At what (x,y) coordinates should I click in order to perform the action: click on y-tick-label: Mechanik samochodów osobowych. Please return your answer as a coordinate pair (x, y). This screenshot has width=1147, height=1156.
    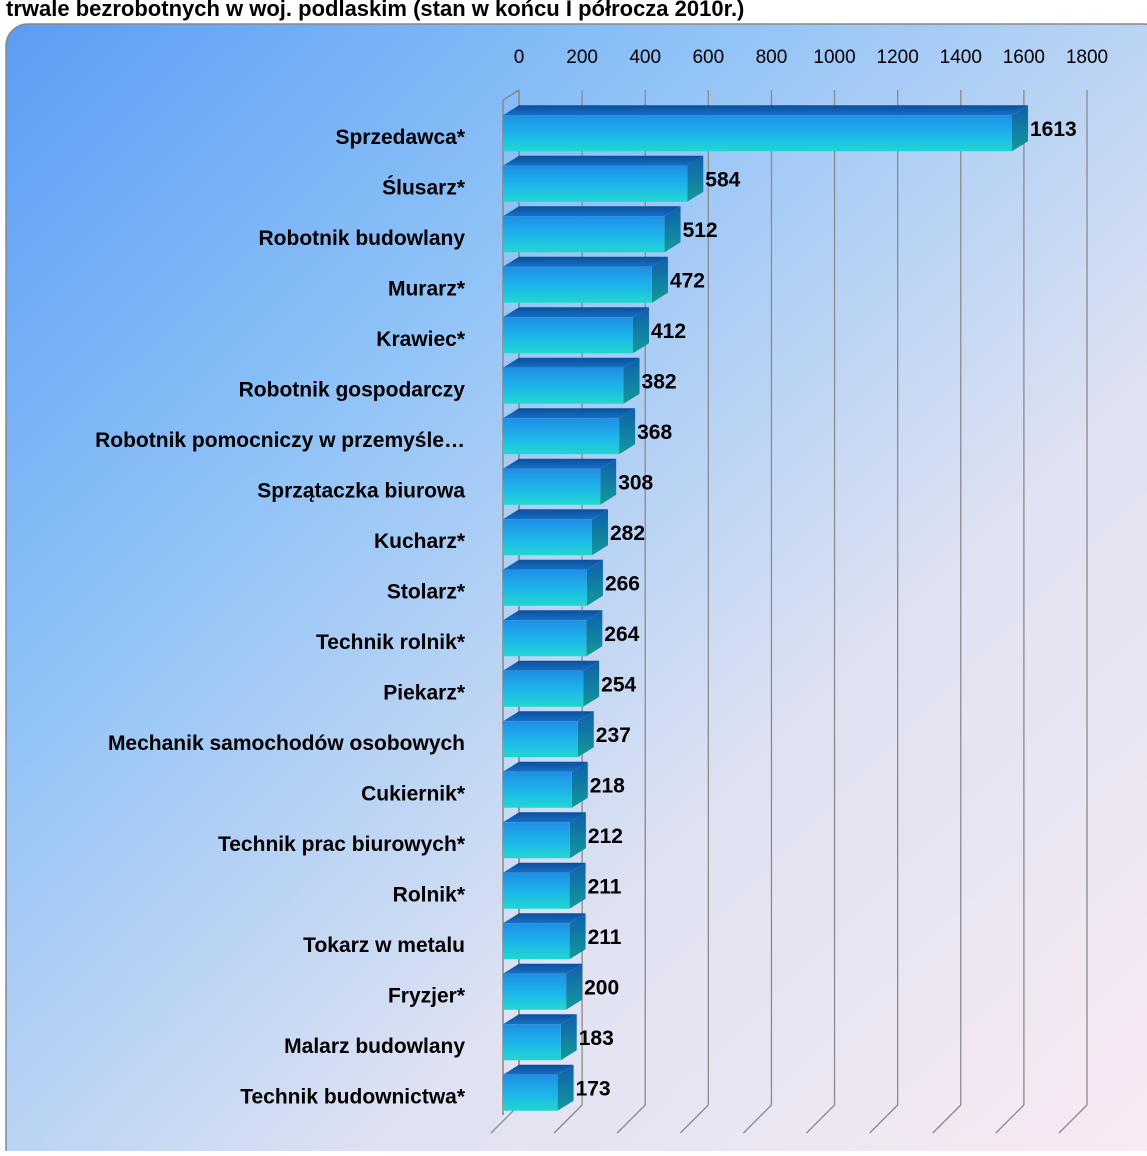
    Looking at the image, I should click on (286, 743).